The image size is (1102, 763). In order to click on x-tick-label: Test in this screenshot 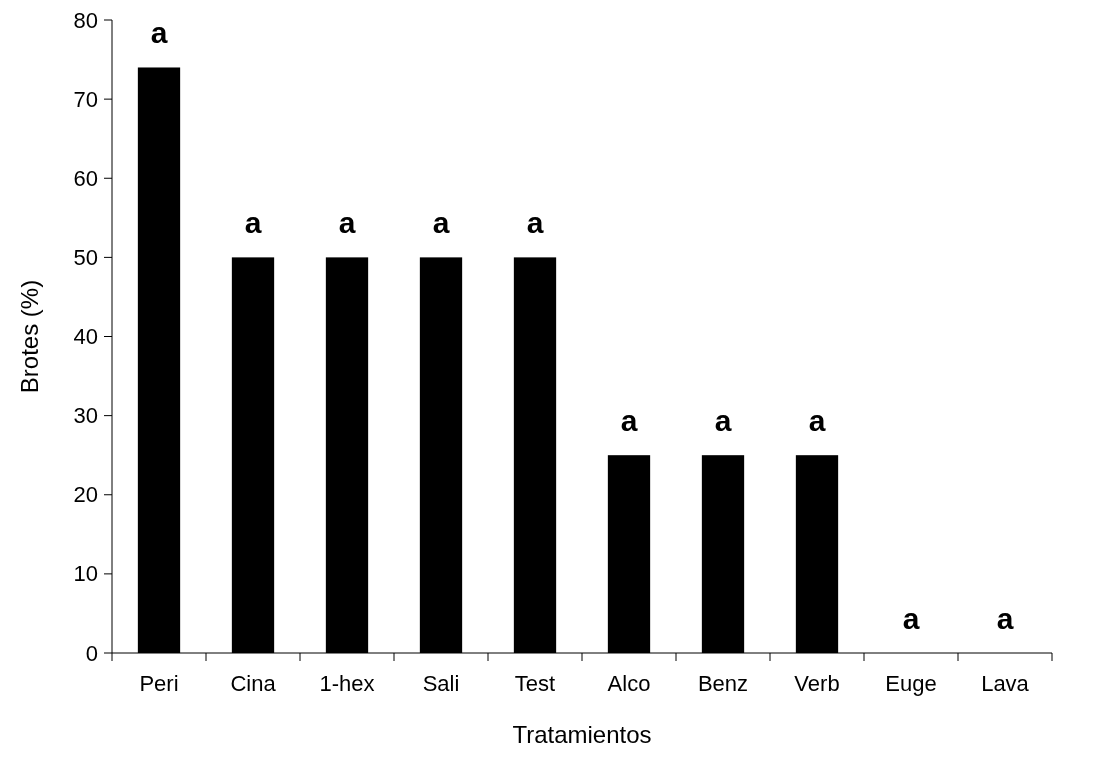, I will do `click(535, 683)`.